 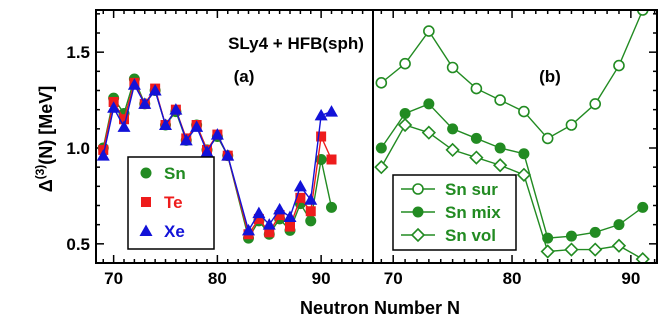 What do you see at coordinates (40, 172) in the screenshot?
I see `y-axis-title-sup: (3)` at bounding box center [40, 172].